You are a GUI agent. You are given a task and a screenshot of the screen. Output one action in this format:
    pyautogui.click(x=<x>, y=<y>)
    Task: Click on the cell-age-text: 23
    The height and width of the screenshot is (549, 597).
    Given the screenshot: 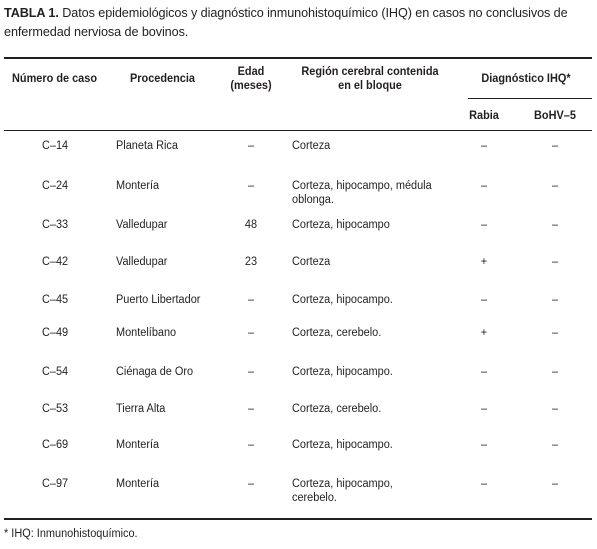 What is the action you would take?
    pyautogui.click(x=251, y=262)
    